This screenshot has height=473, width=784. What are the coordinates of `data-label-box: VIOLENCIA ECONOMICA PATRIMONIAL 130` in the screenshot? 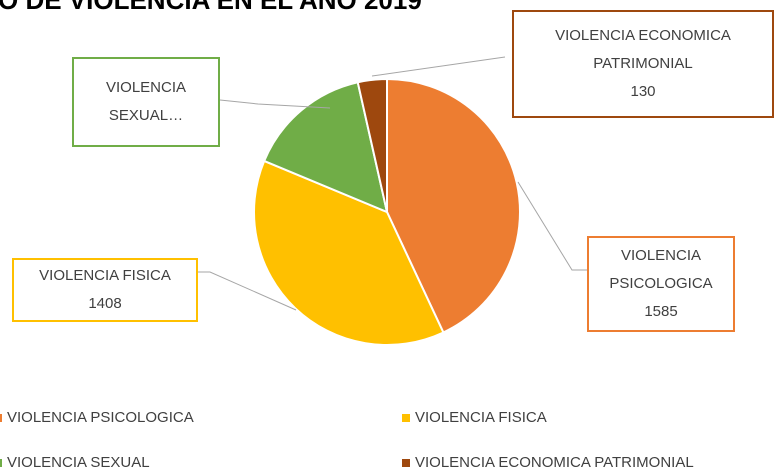 It's located at (643, 64).